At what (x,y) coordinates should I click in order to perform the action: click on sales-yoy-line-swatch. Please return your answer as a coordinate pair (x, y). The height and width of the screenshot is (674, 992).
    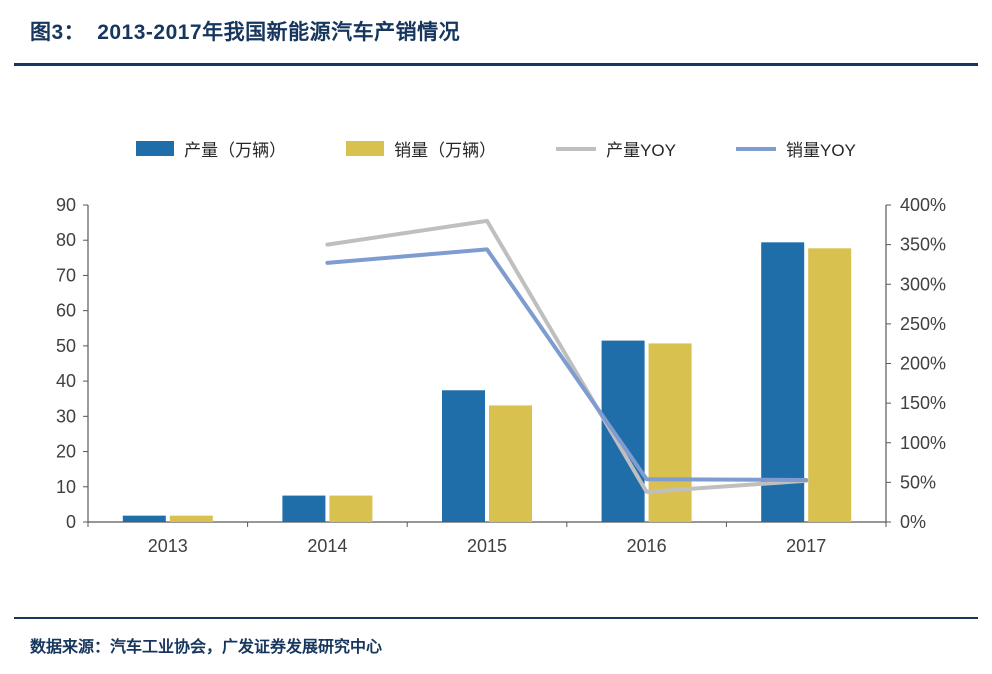
    Looking at the image, I should click on (756, 148).